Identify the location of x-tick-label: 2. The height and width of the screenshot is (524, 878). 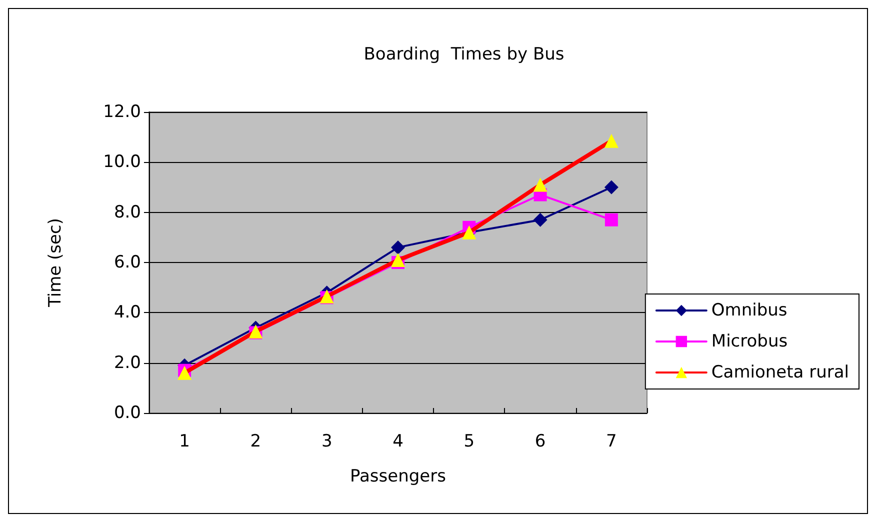
(256, 442).